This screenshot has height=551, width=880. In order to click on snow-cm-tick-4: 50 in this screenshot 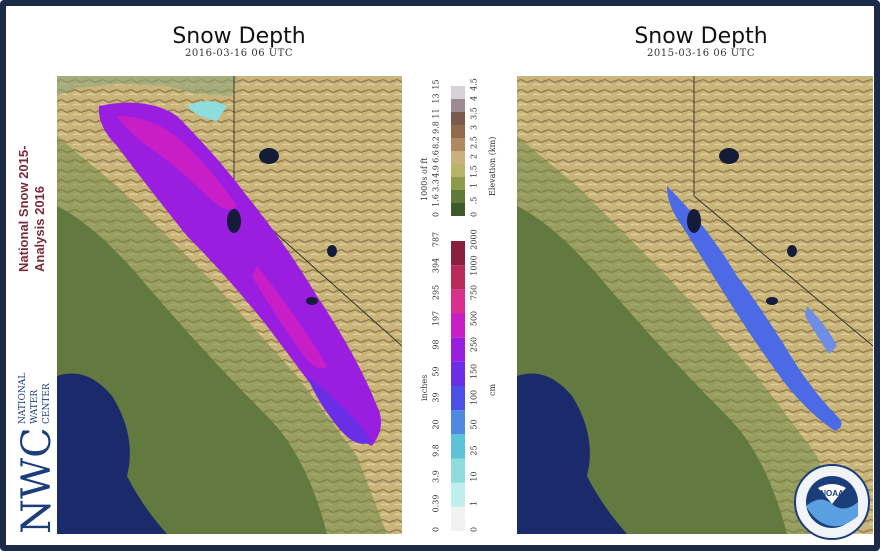, I will do `click(474, 424)`.